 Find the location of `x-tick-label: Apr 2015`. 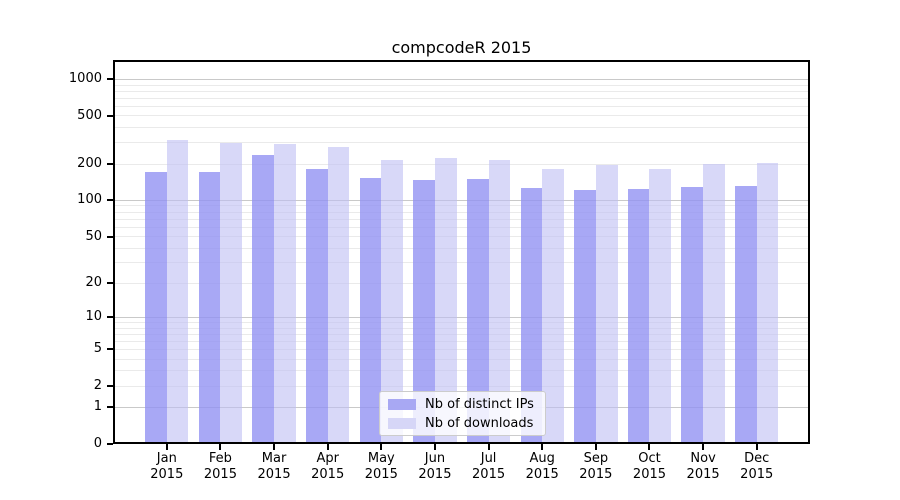

x-tick-label: Apr 2015 is located at coordinates (328, 466).